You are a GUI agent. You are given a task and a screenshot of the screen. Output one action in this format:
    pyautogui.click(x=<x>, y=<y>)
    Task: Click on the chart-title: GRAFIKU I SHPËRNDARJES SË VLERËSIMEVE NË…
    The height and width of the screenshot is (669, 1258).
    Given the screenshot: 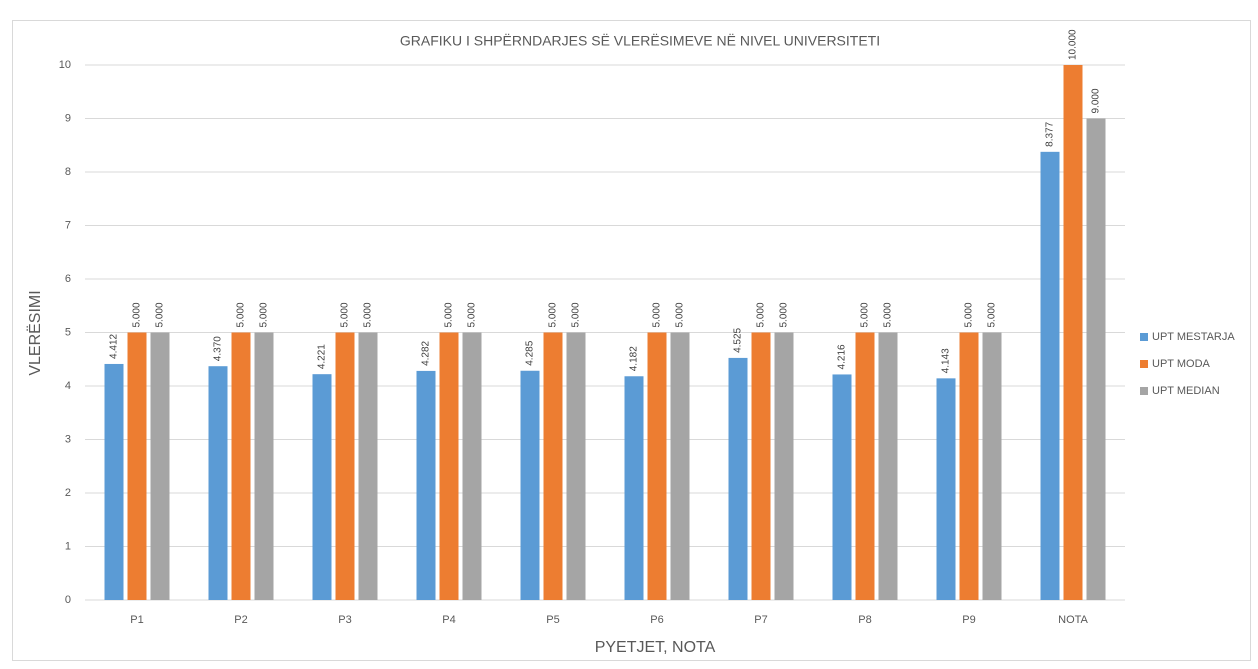 What is the action you would take?
    pyautogui.click(x=640, y=41)
    